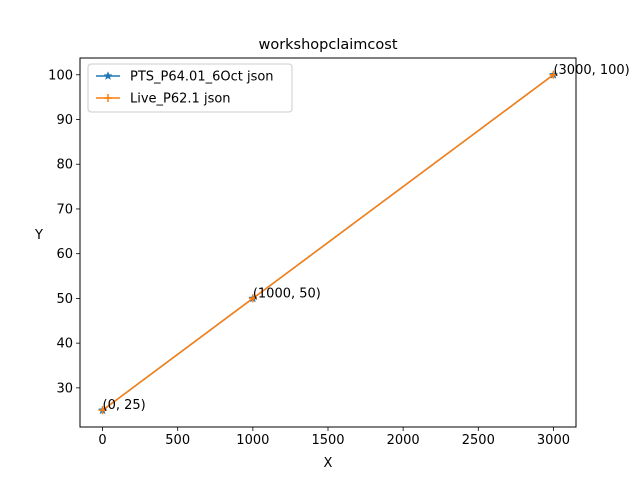 The image size is (640, 480). Describe the element at coordinates (38, 235) in the screenshot. I see `y-axis-label: Y` at that location.